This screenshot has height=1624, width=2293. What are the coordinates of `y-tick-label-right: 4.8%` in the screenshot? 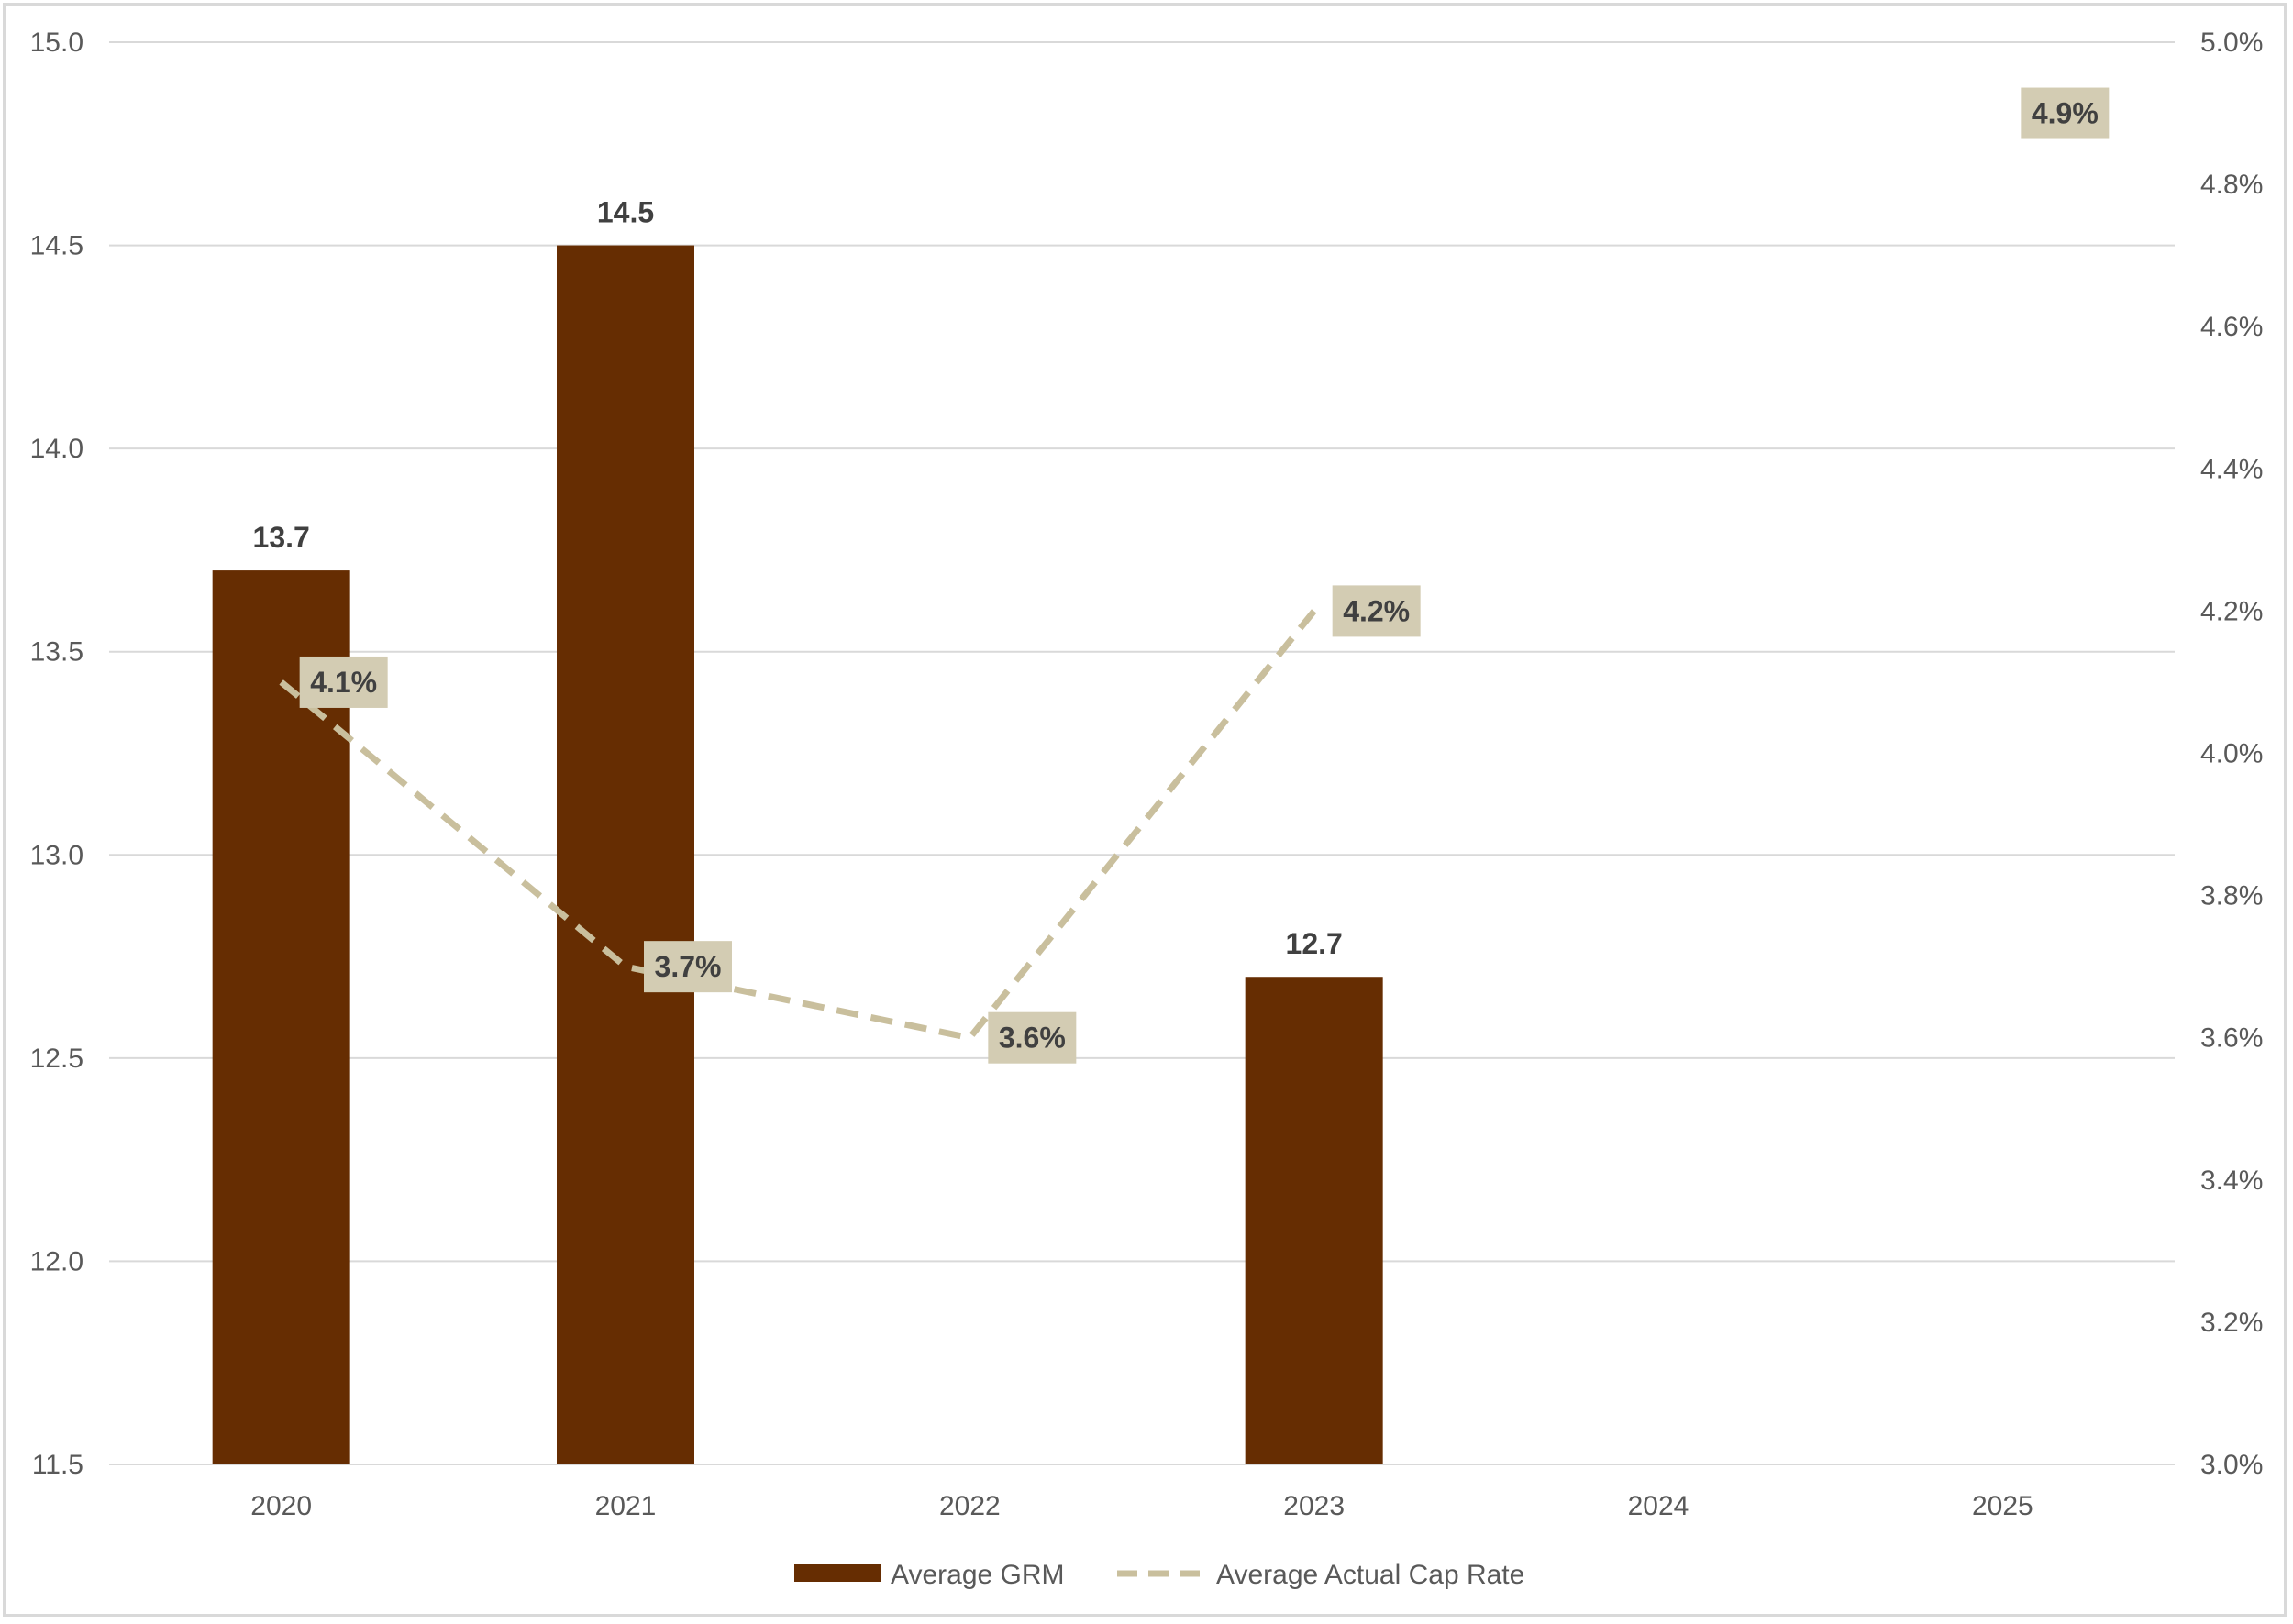 It's located at (2231, 185).